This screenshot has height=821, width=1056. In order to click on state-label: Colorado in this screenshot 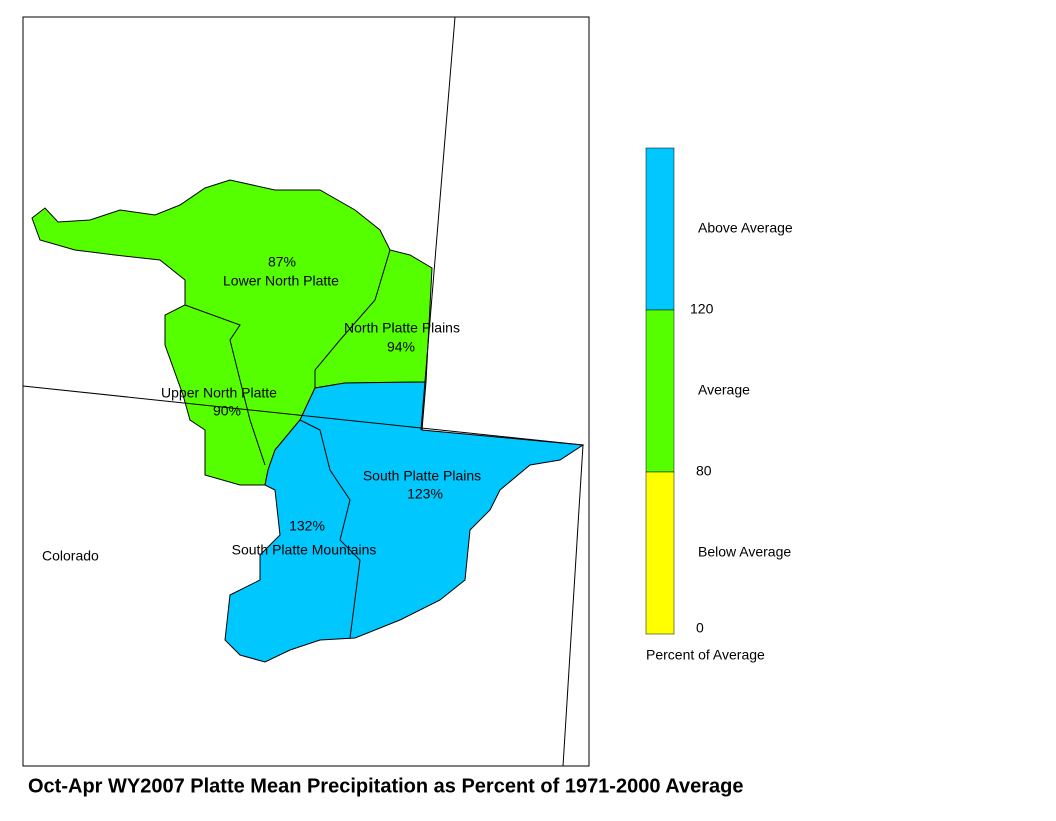, I will do `click(70, 556)`.